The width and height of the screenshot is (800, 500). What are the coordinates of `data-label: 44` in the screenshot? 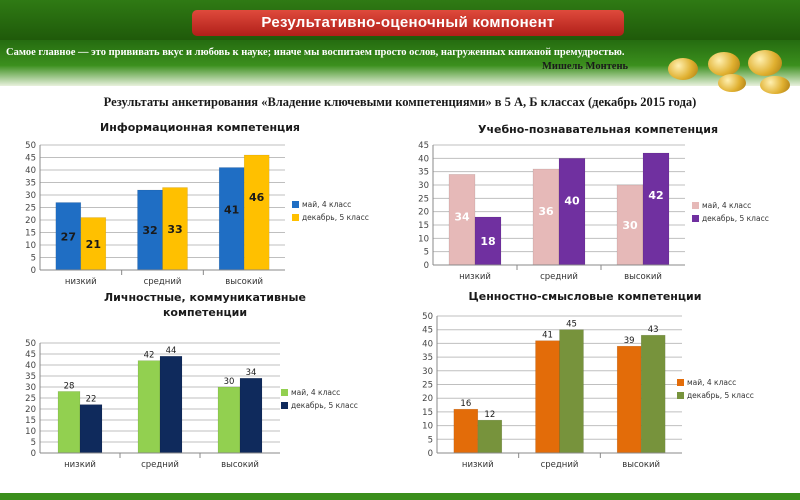 It's located at (171, 351).